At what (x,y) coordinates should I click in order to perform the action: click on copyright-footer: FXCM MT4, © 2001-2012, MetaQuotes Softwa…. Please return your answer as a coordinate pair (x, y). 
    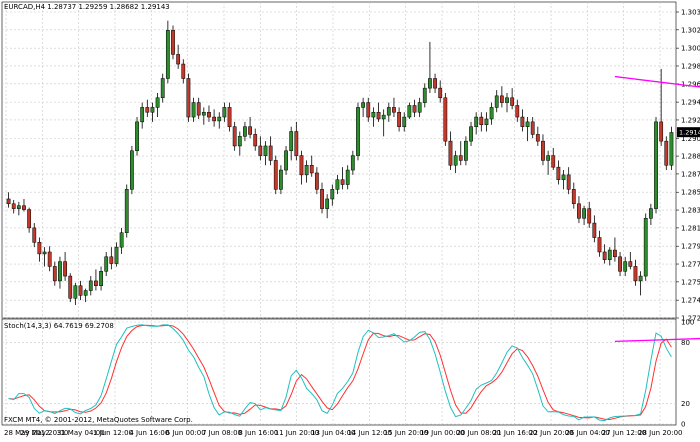
    Looking at the image, I should click on (98, 420).